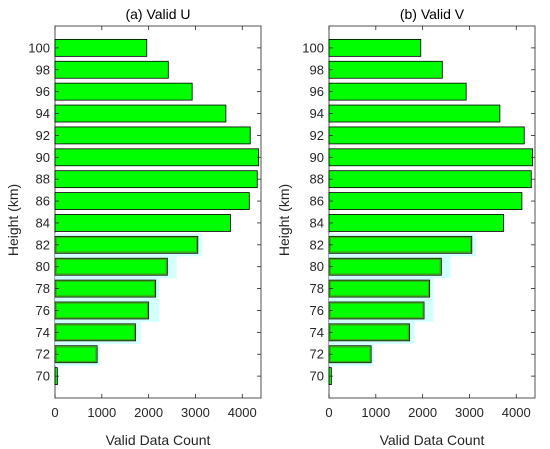 This screenshot has height=449, width=550. Describe the element at coordinates (432, 14) in the screenshot. I see `chart-title: (b) Valid V` at that location.